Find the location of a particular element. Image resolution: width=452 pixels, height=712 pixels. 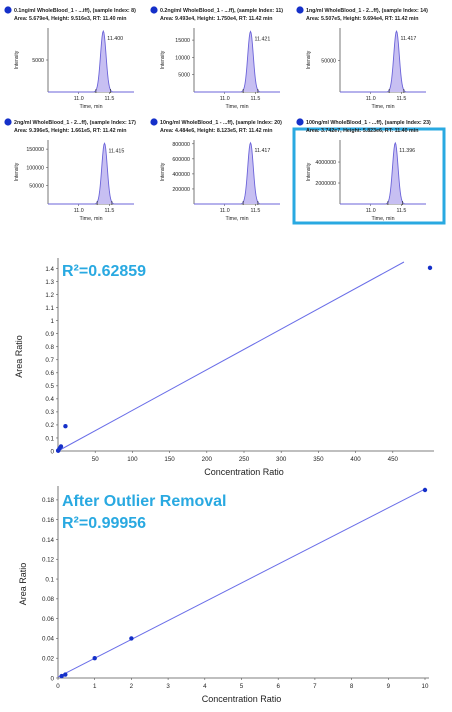

x-tick-label: 350 is located at coordinates (318, 459).